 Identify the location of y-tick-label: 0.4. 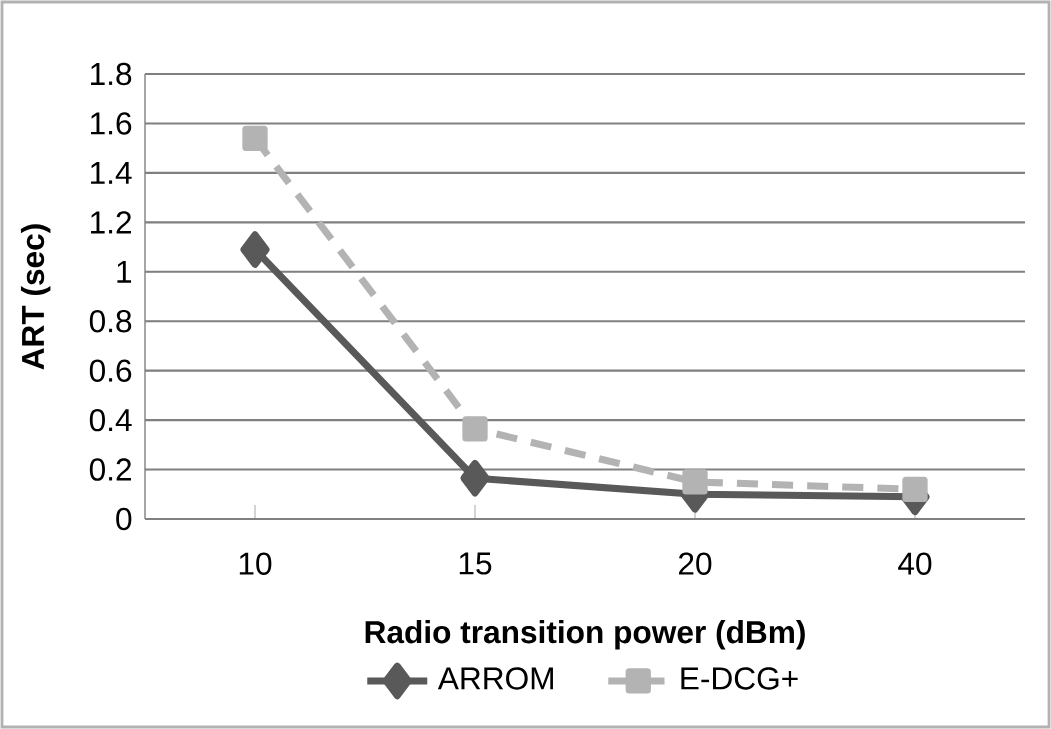
(110, 420).